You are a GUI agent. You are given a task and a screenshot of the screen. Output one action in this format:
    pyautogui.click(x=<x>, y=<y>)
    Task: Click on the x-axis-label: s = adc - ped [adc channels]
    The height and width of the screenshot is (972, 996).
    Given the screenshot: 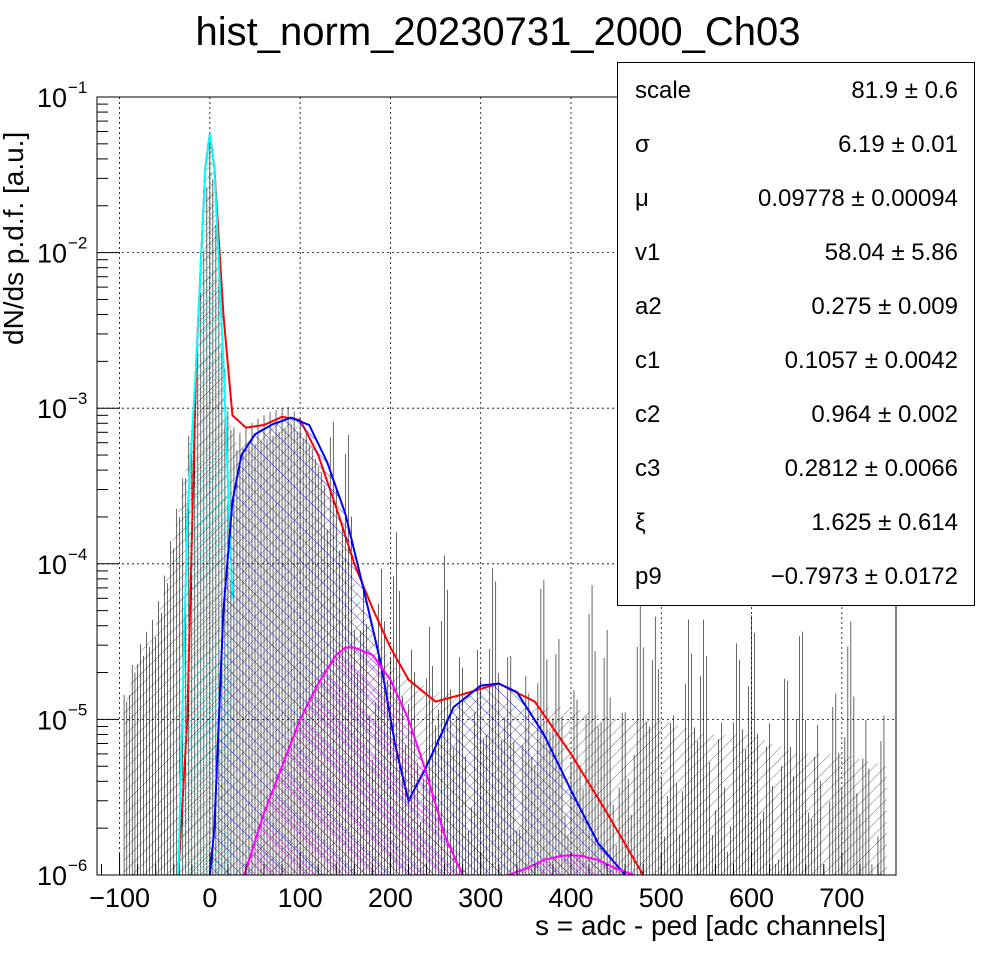 What is the action you would take?
    pyautogui.click(x=710, y=925)
    